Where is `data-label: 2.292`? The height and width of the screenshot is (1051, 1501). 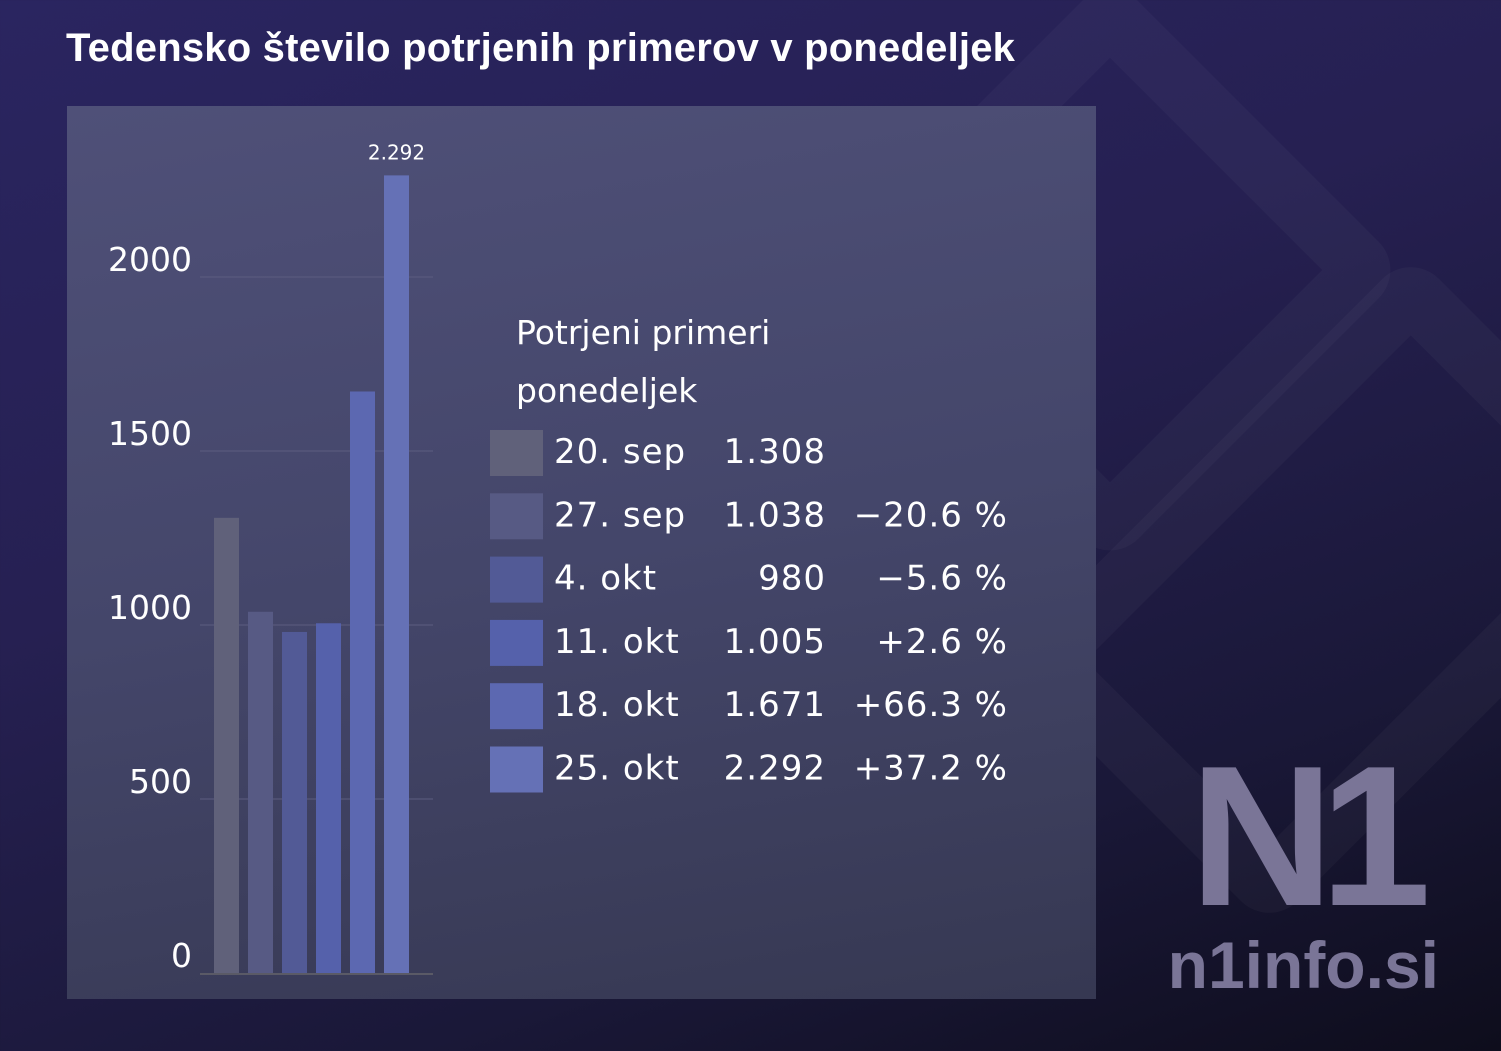
data-label: 2.292 is located at coordinates (396, 152).